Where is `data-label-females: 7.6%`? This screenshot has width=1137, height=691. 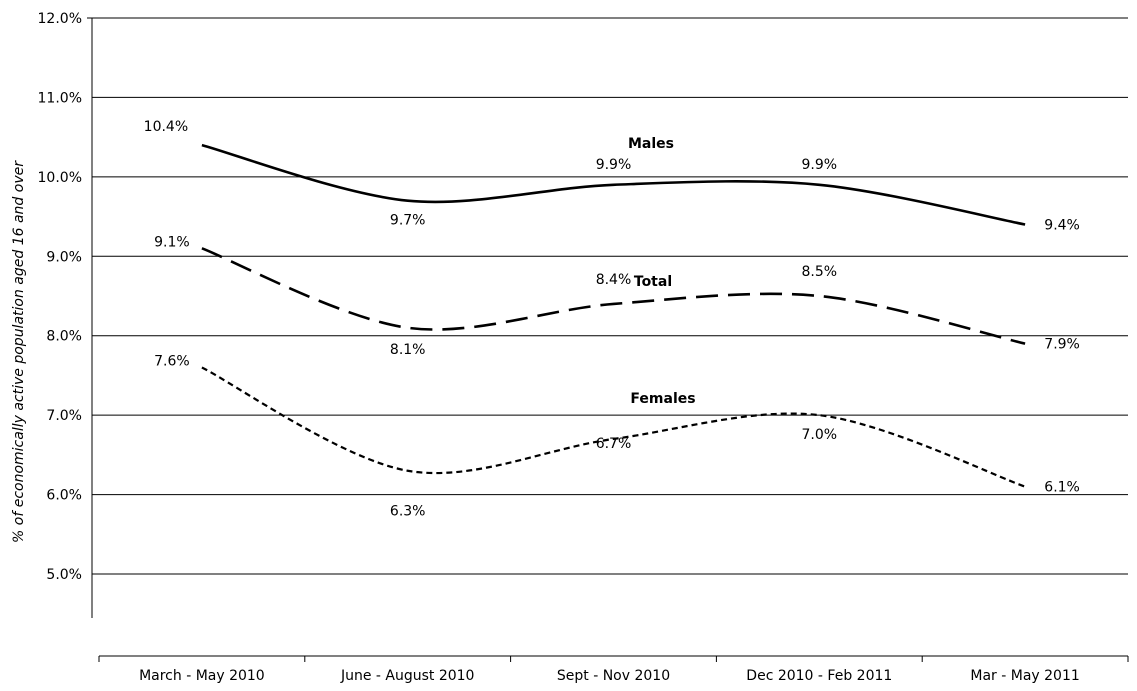 data-label-females: 7.6% is located at coordinates (172, 361).